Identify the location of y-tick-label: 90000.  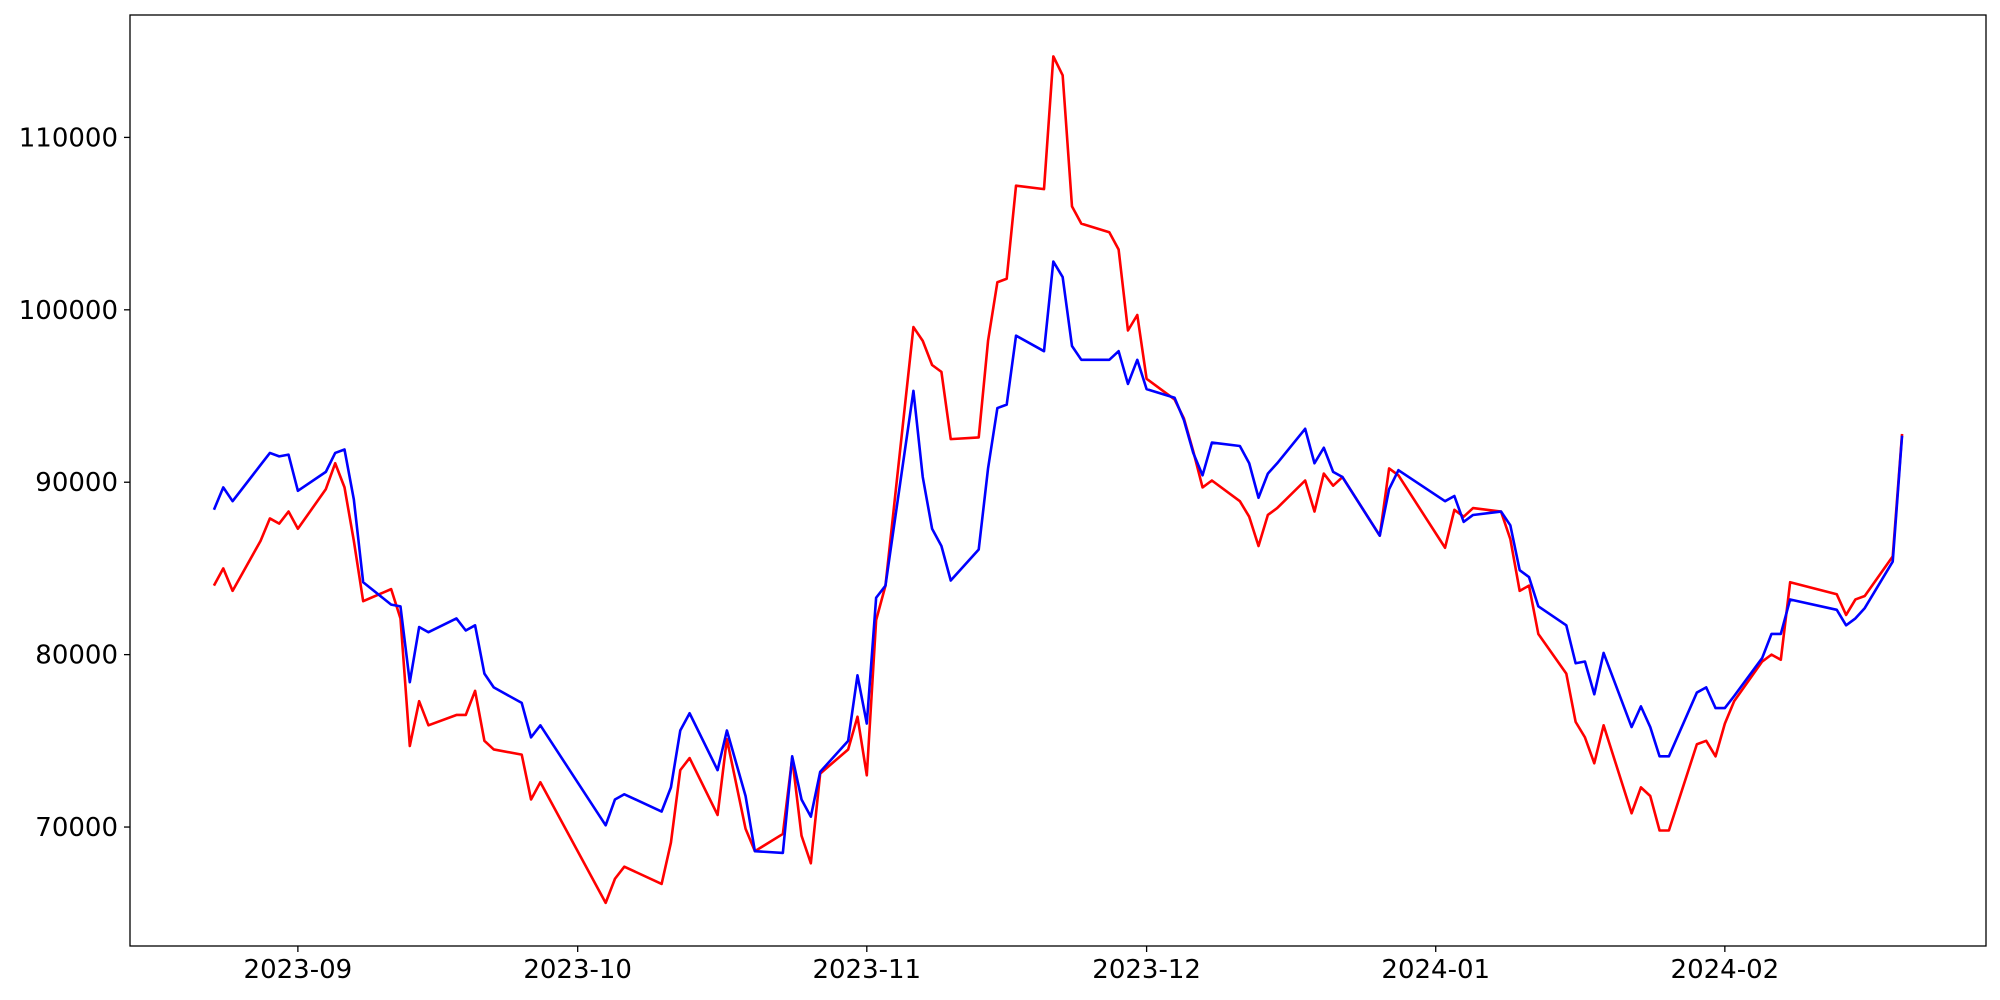
(76, 483).